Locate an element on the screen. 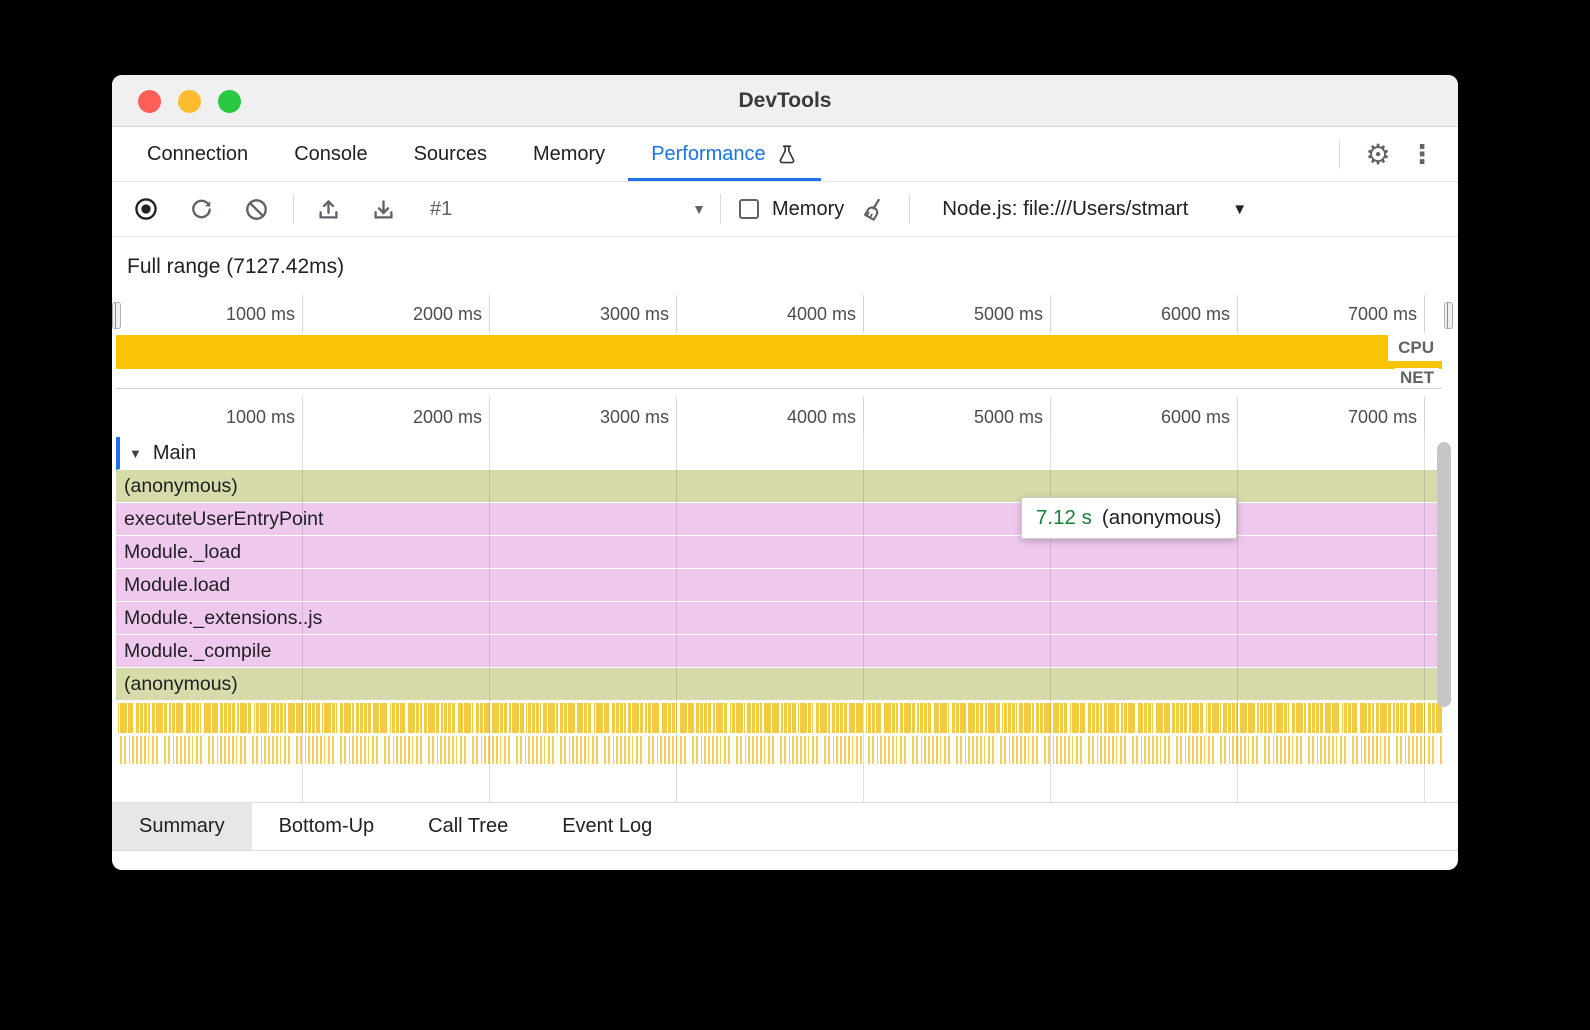  frame-tooltip: 7.12 s ((anonymous)anonymous) is located at coordinates (1129, 518).